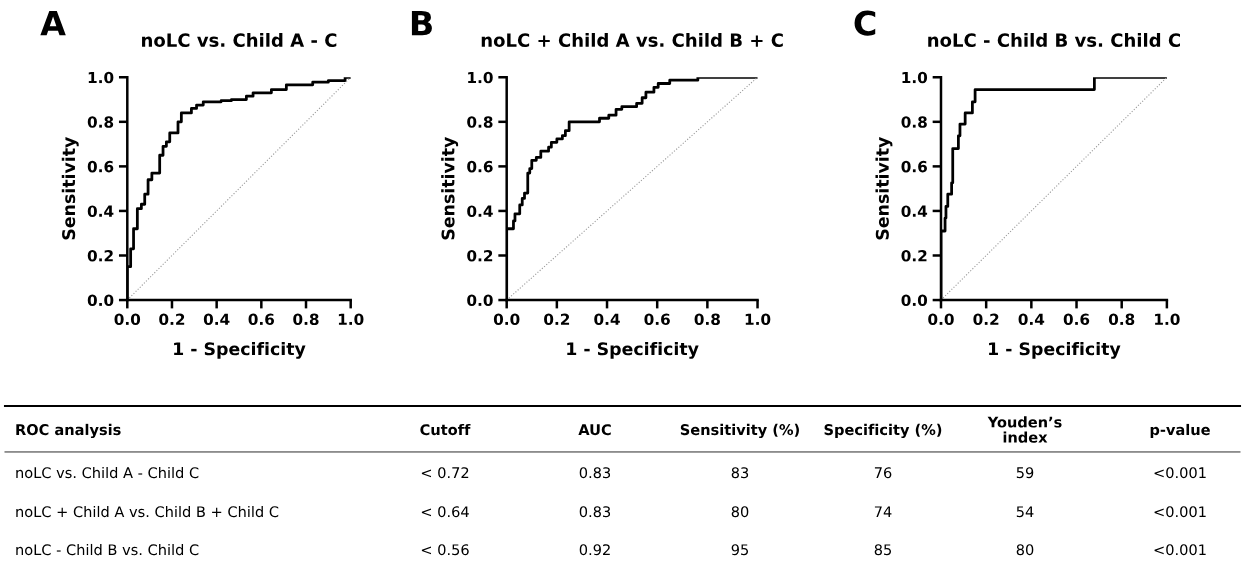 The image size is (1248, 564). I want to click on chart-title: noLC - Child B vs. Child C, so click(1054, 39).